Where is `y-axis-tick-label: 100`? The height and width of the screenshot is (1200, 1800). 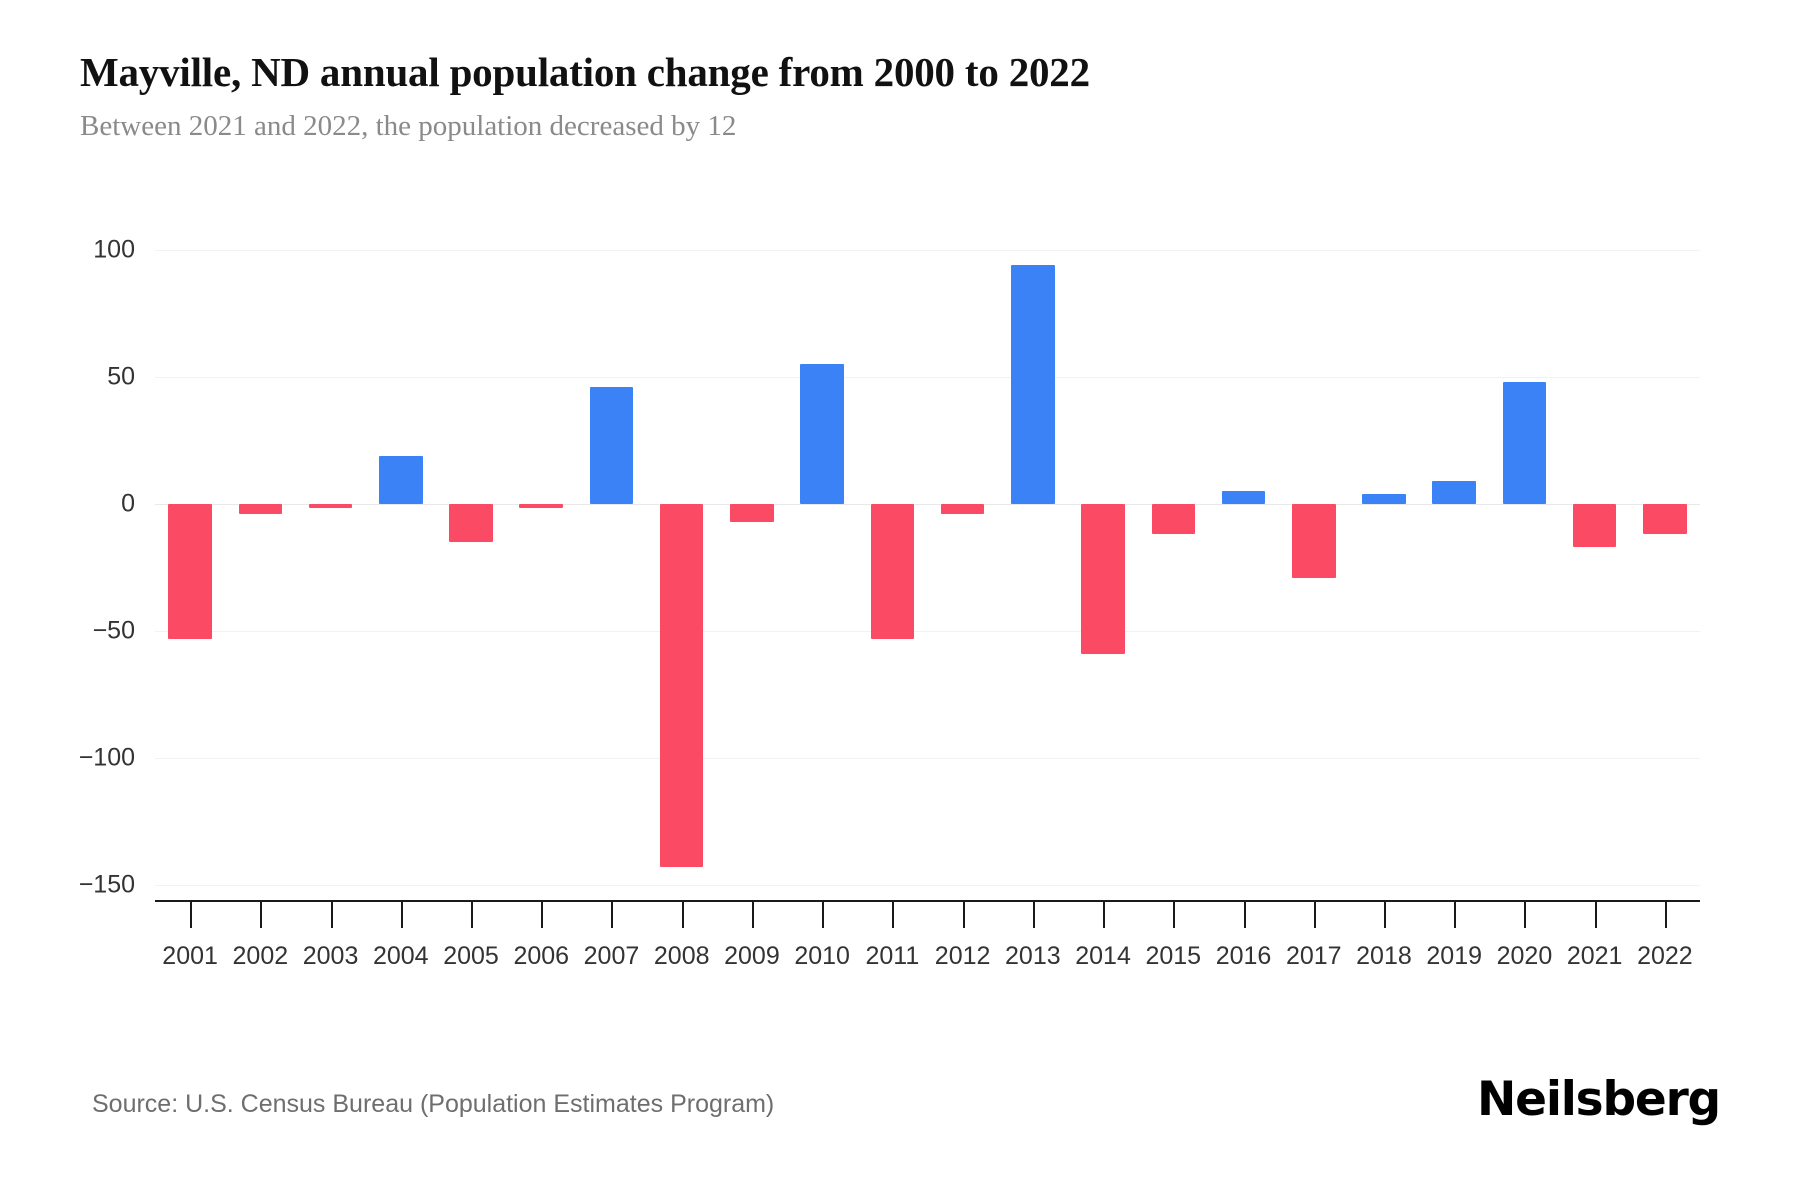 y-axis-tick-label: 100 is located at coordinates (114, 249).